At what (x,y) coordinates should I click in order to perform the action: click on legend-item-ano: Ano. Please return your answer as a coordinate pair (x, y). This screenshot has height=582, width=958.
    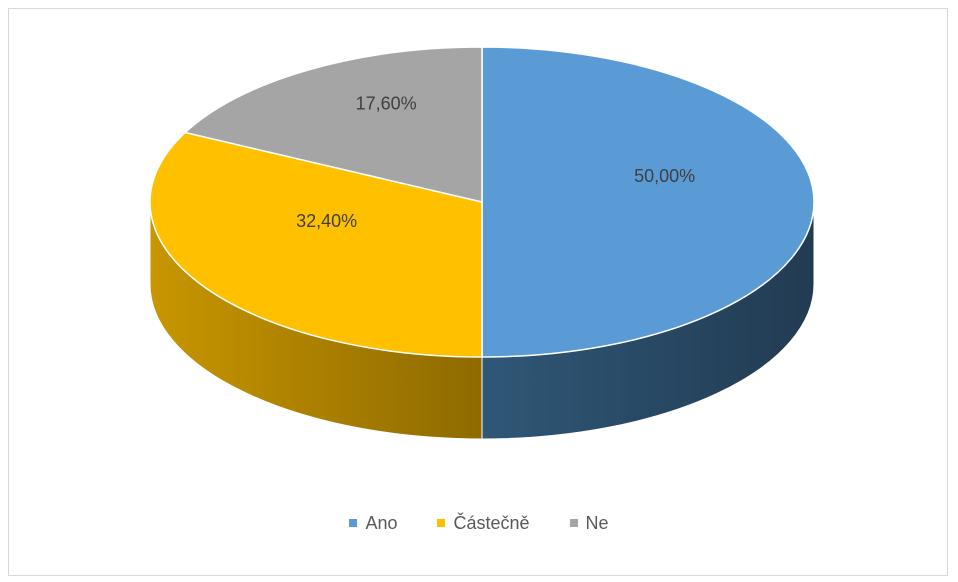
    Looking at the image, I should click on (373, 523).